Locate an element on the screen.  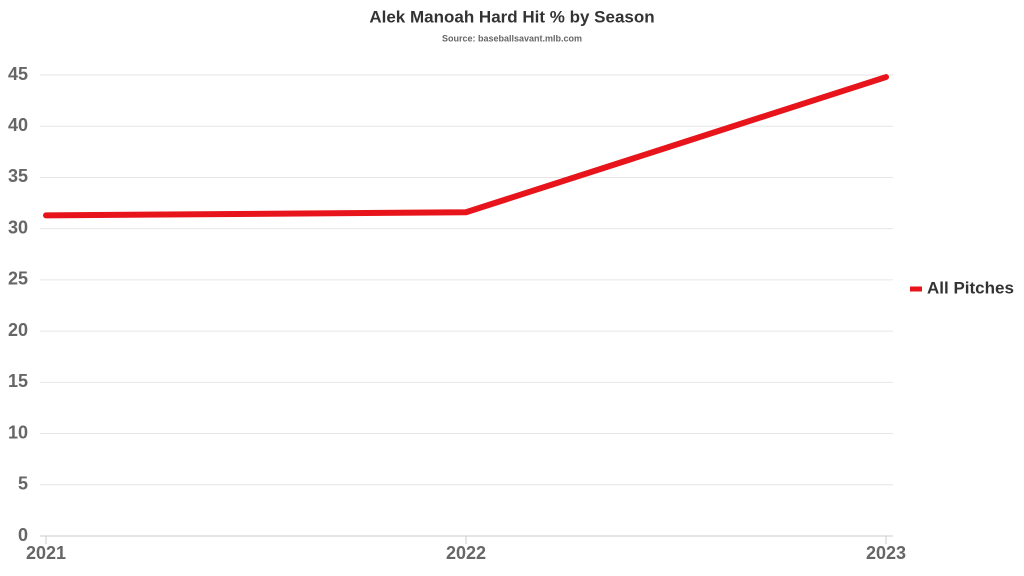
chart-subtitle: Source: baseballsavant.mlb.com is located at coordinates (512, 38).